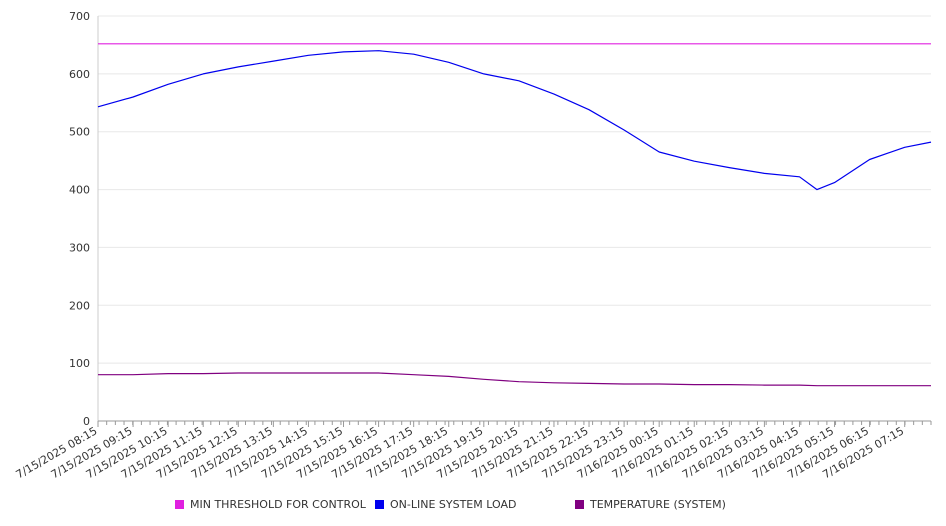 The height and width of the screenshot is (526, 946). Describe the element at coordinates (278, 504) in the screenshot. I see `legend-label-threshold: MIN THRESHOLD FOR CONTROL` at that location.